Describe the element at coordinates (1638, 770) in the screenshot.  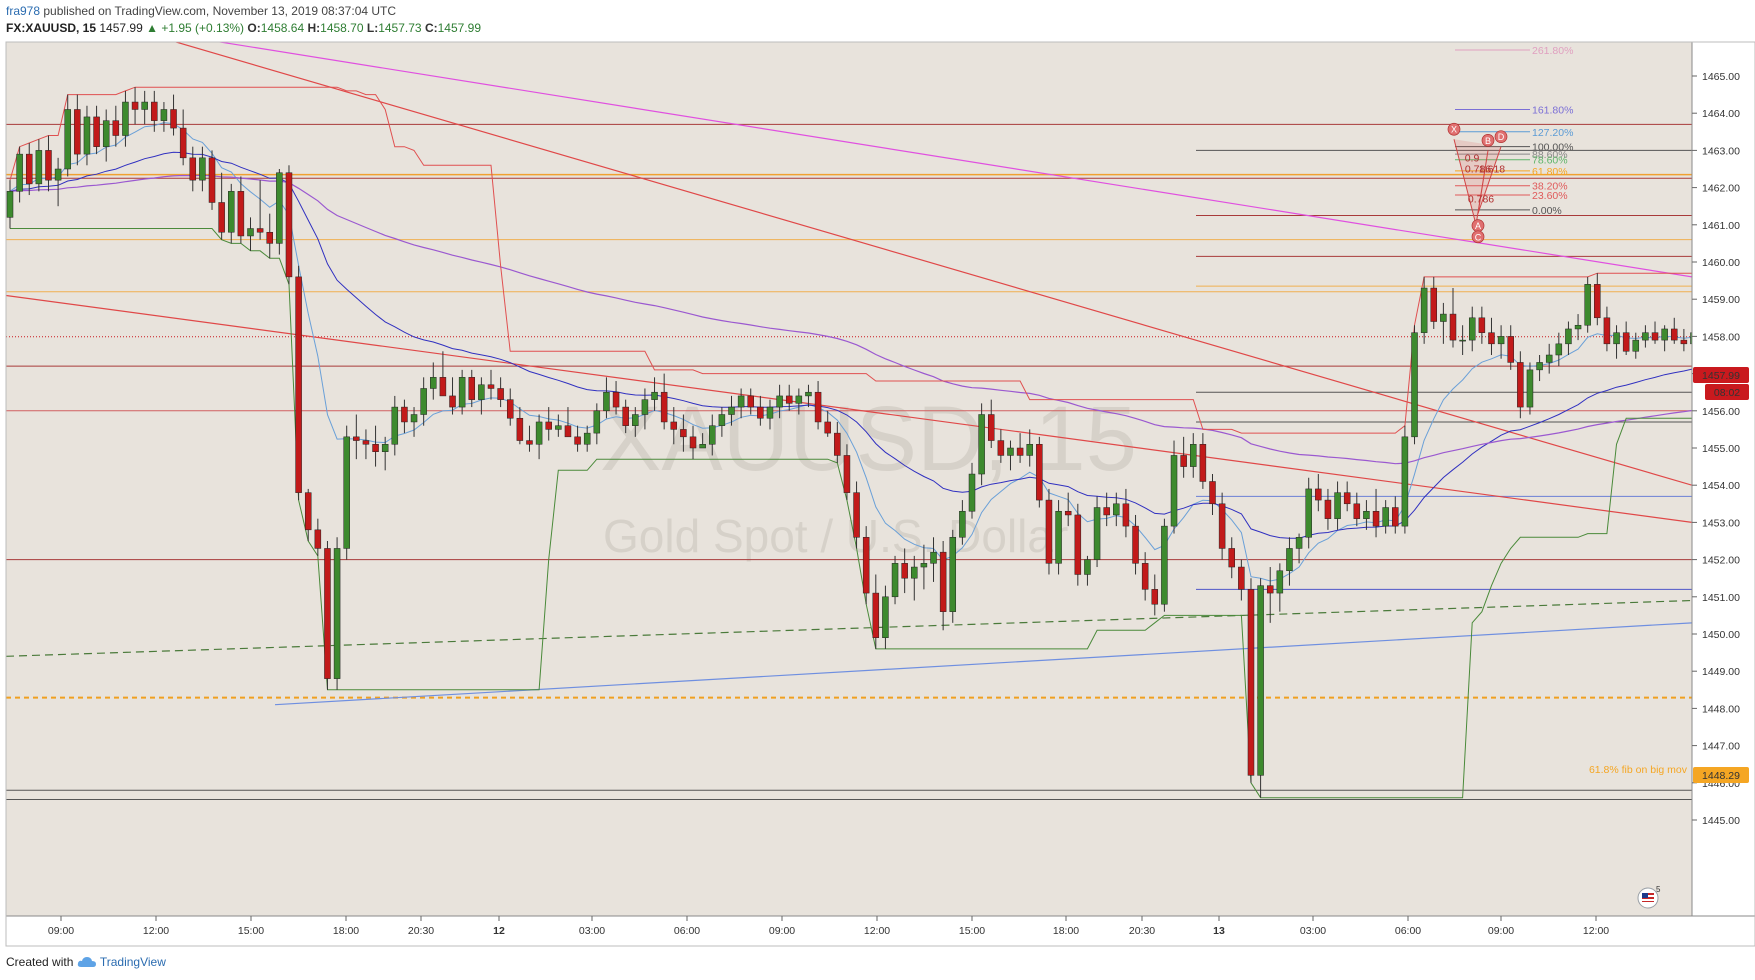
I see `fib-annotation: 61.8% fib on big mov` at that location.